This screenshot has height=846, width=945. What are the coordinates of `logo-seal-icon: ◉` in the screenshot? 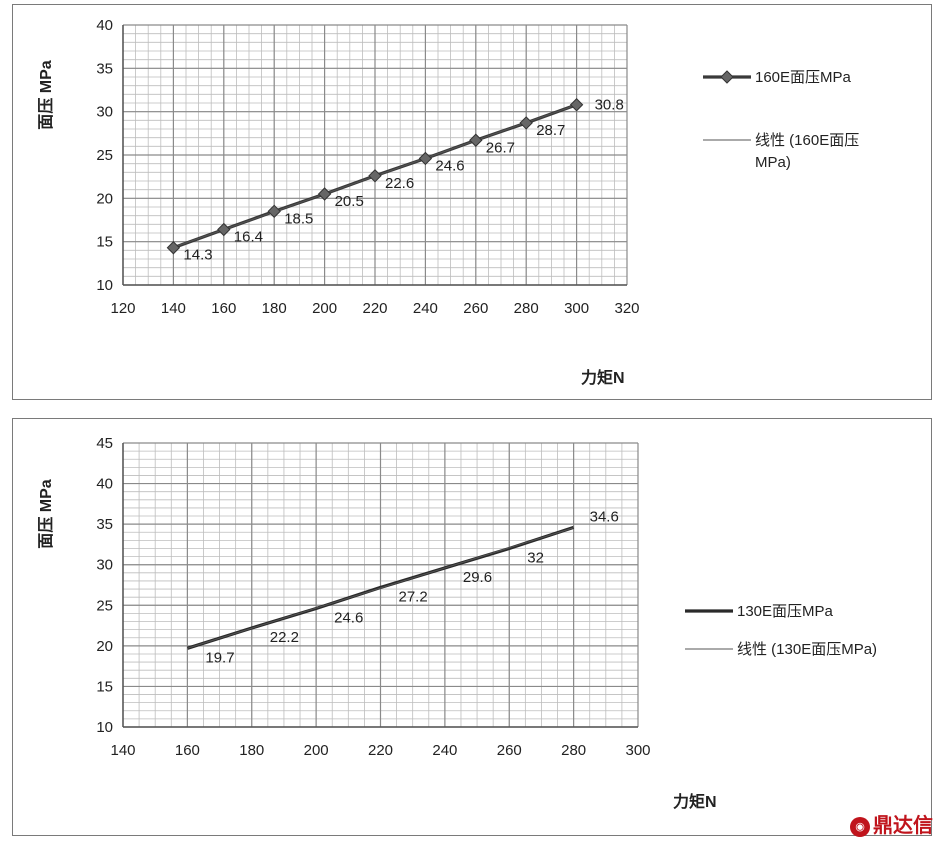 It's located at (860, 826).